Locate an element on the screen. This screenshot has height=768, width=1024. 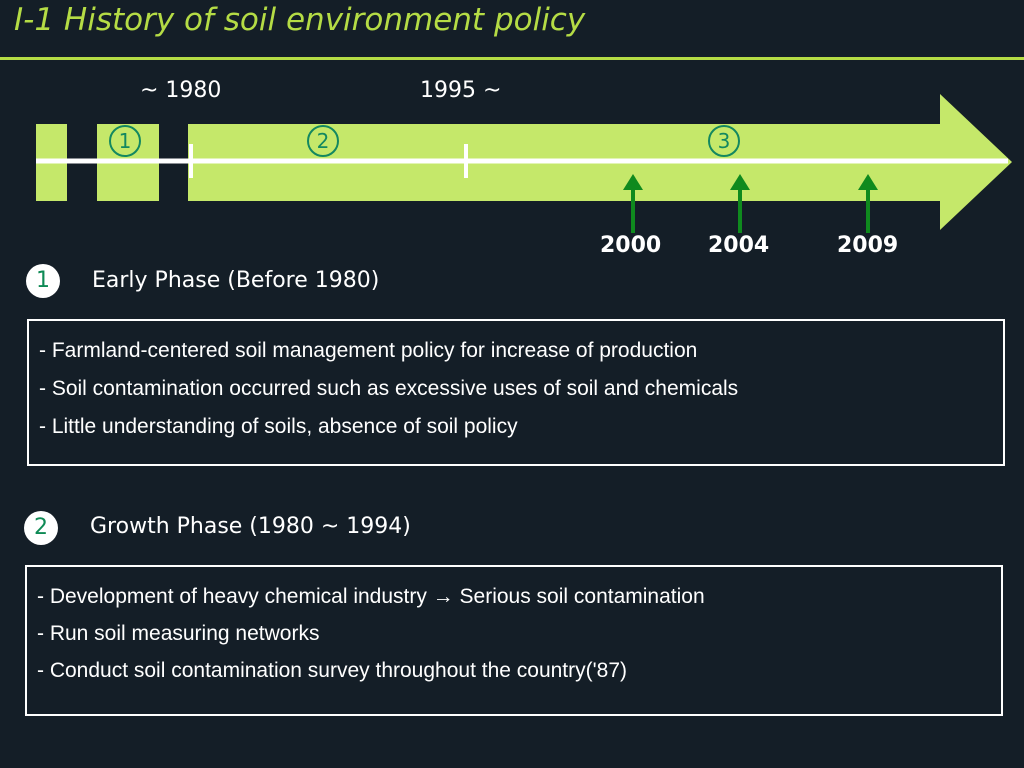
milestone-arrow-2004 is located at coordinates (740, 203).